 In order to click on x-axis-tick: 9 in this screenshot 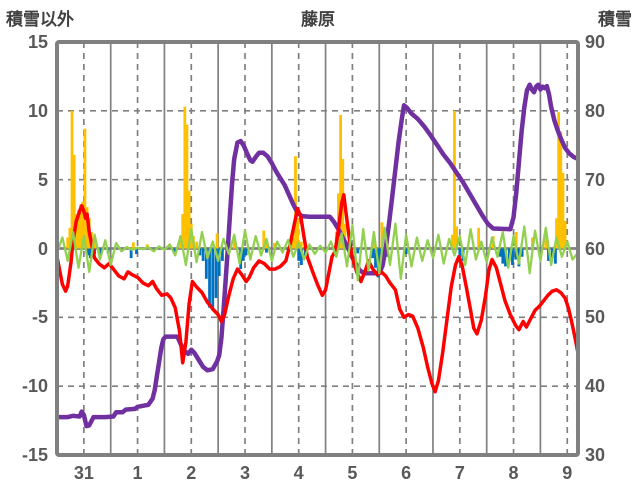, I will do `click(567, 473)`.